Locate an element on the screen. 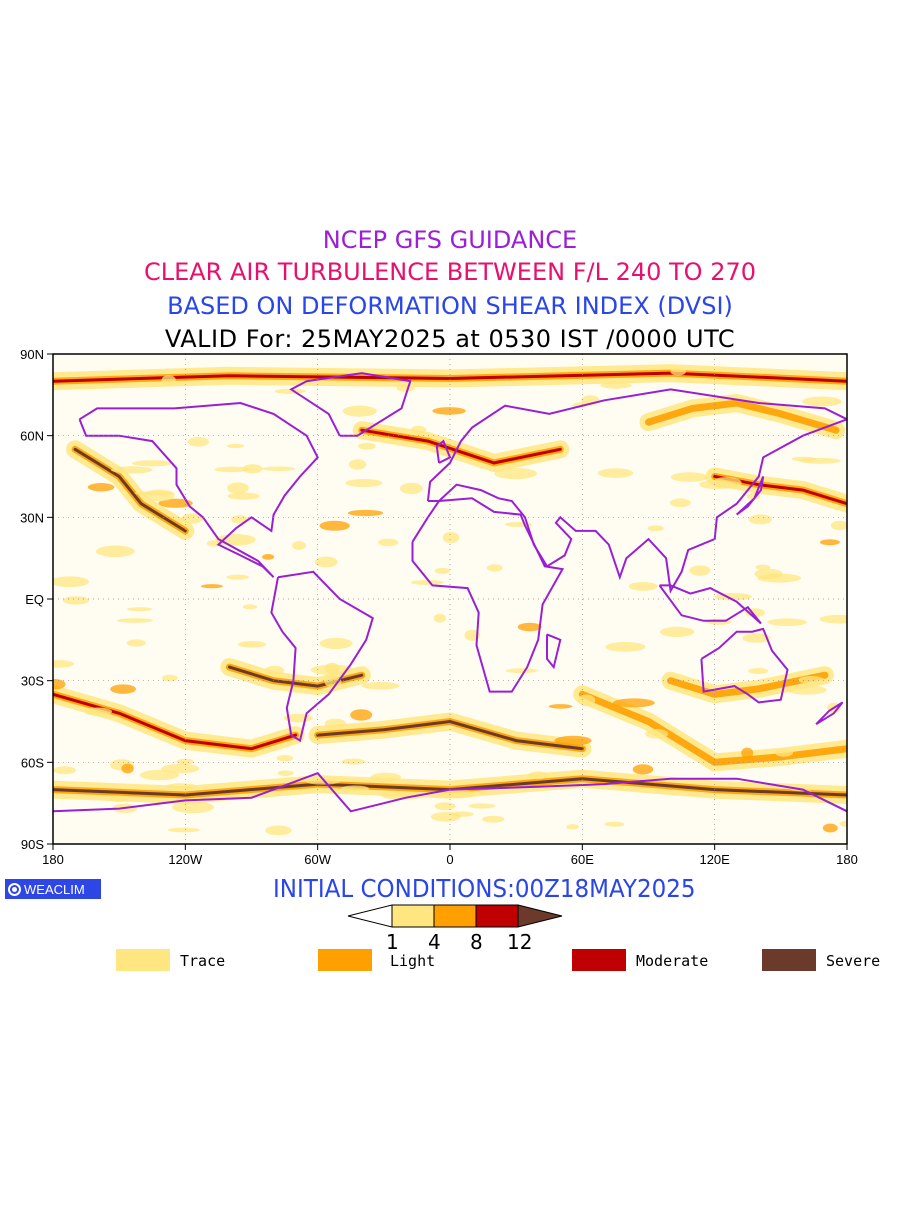 The height and width of the screenshot is (1205, 900). legend-label-severe: Severe is located at coordinates (853, 961).